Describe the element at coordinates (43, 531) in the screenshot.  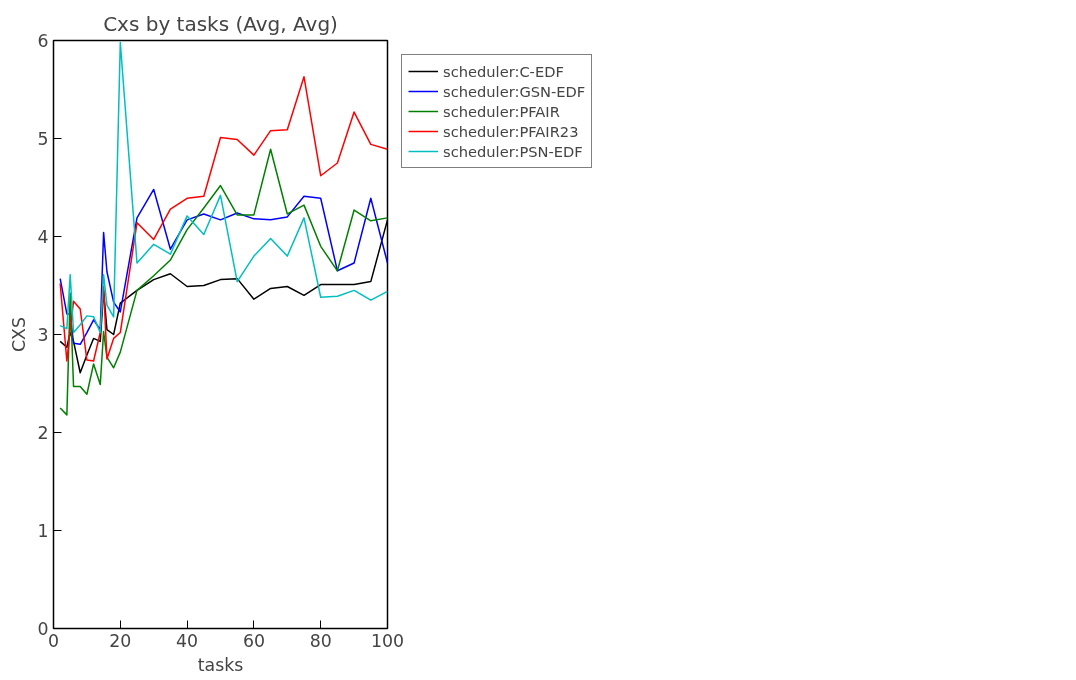
I see `y-tick-label: 1` at that location.